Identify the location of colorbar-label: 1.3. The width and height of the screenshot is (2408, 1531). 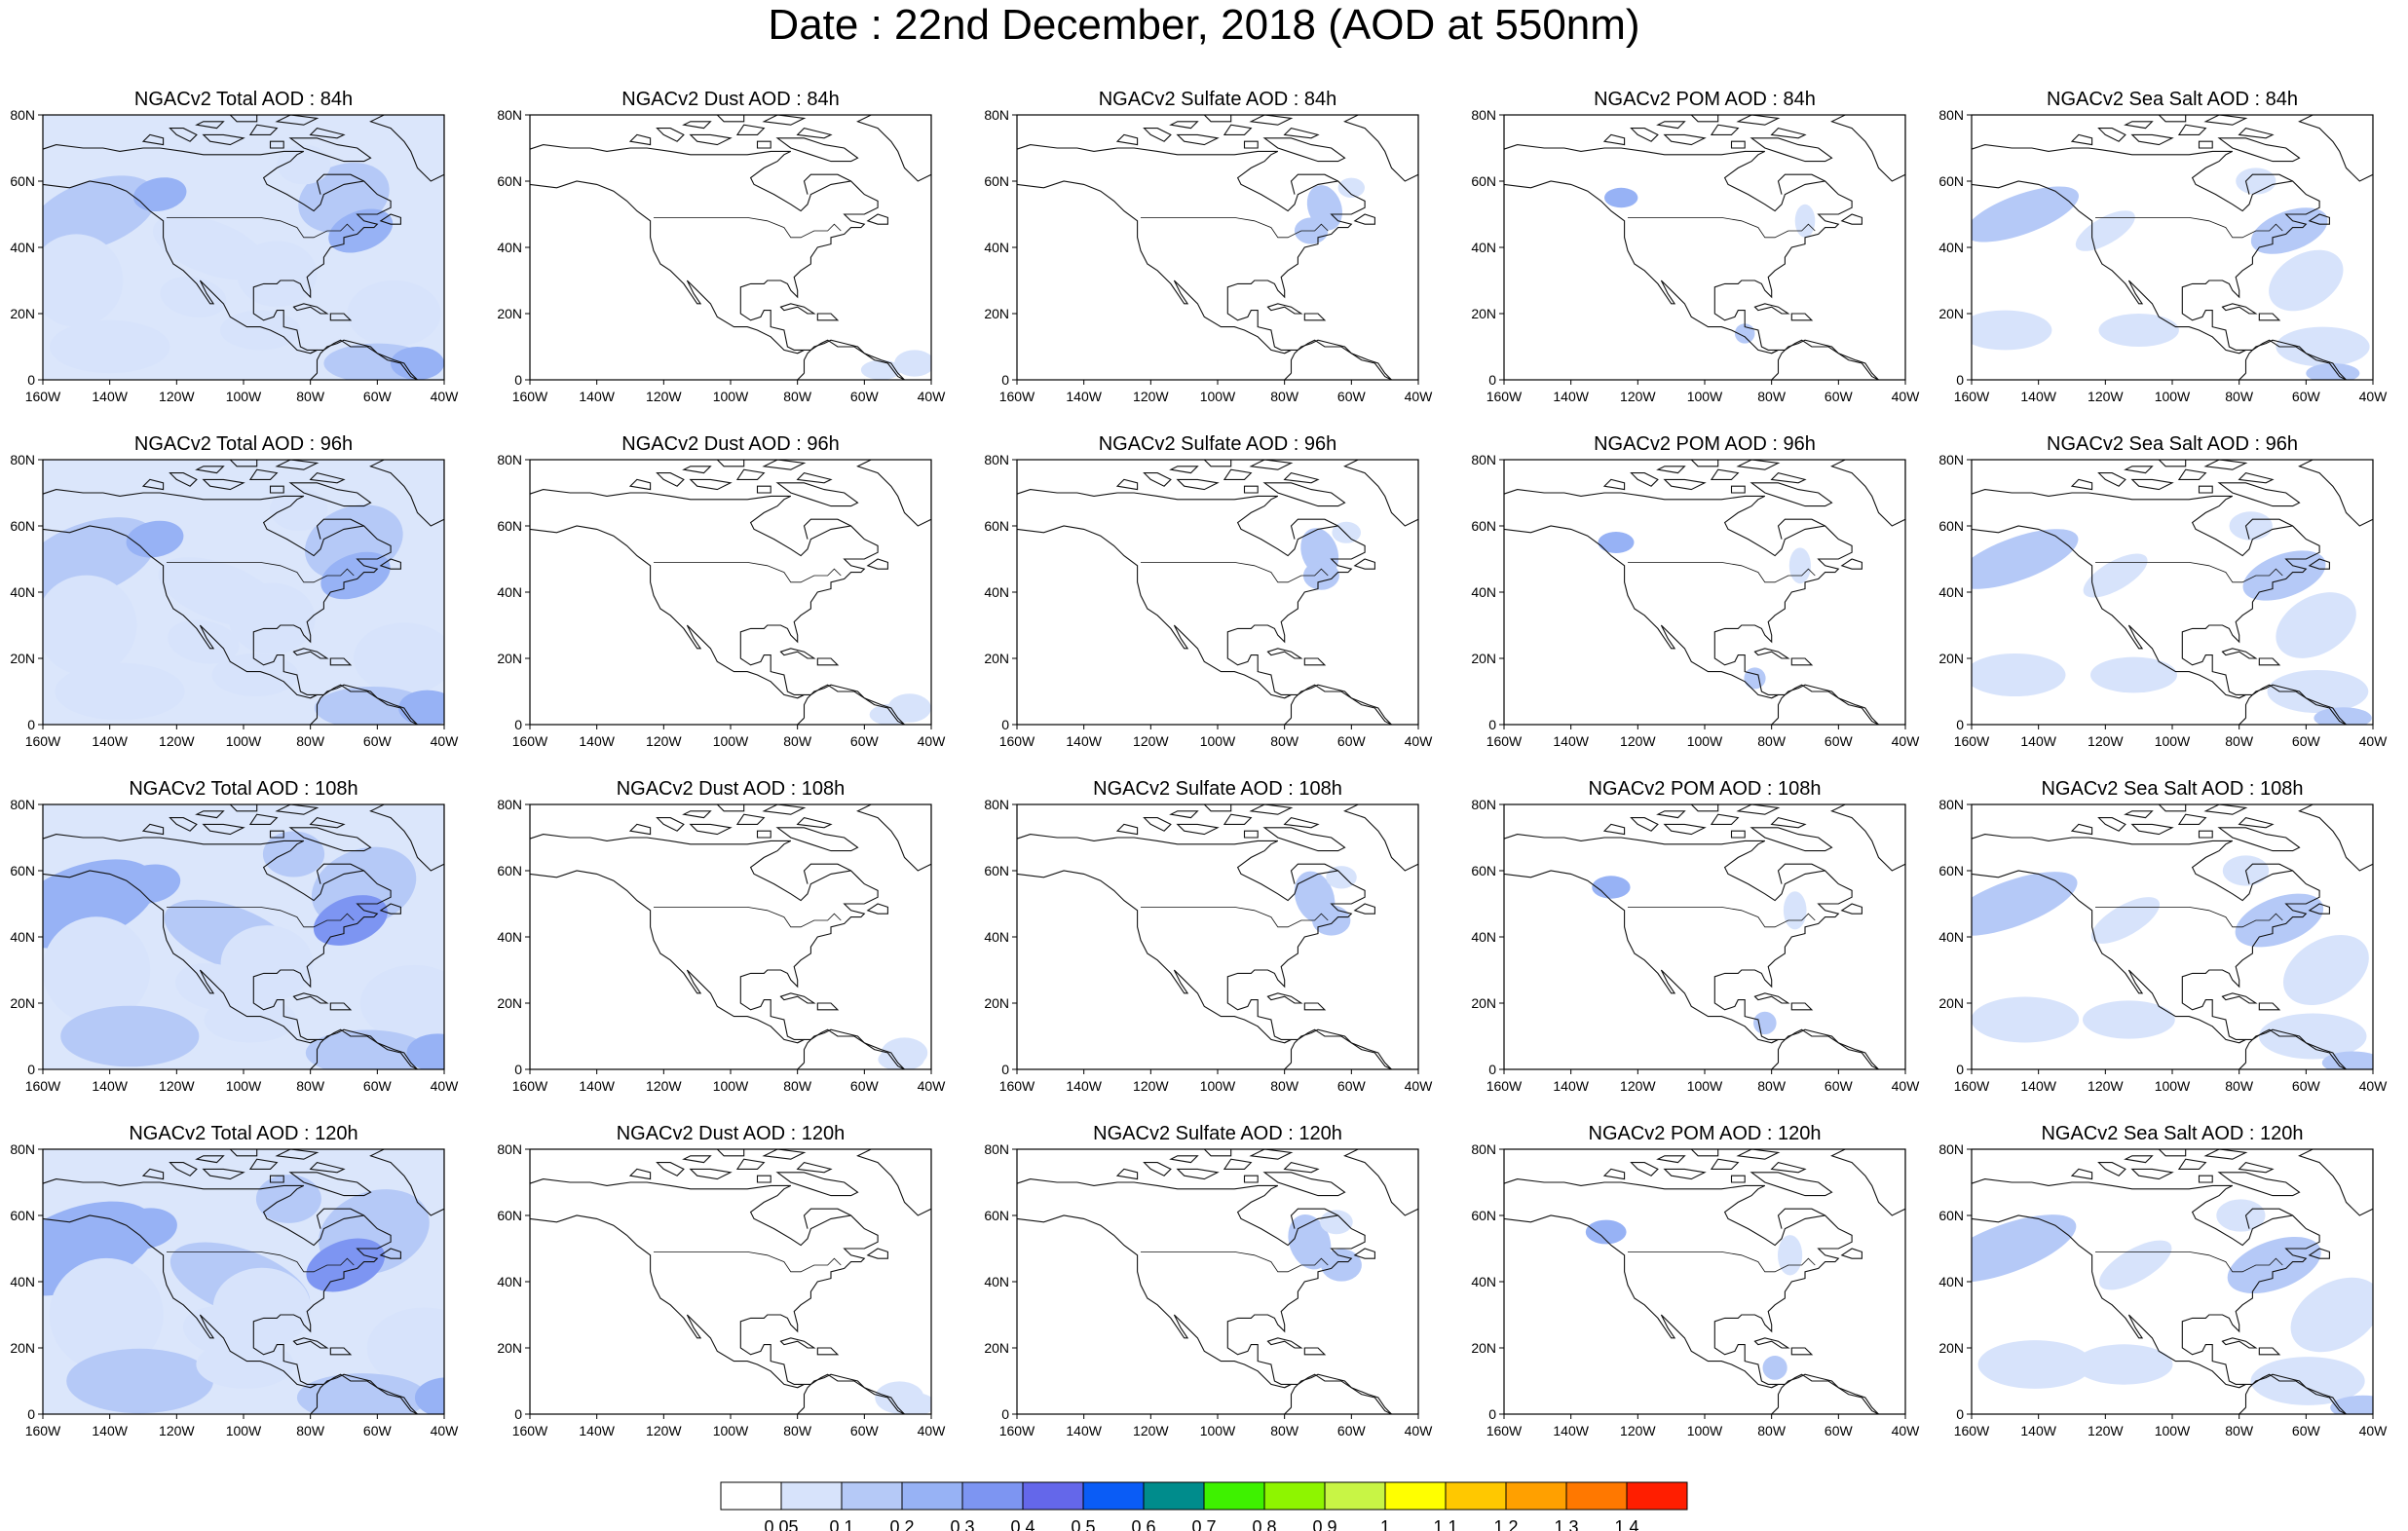
(1566, 1524).